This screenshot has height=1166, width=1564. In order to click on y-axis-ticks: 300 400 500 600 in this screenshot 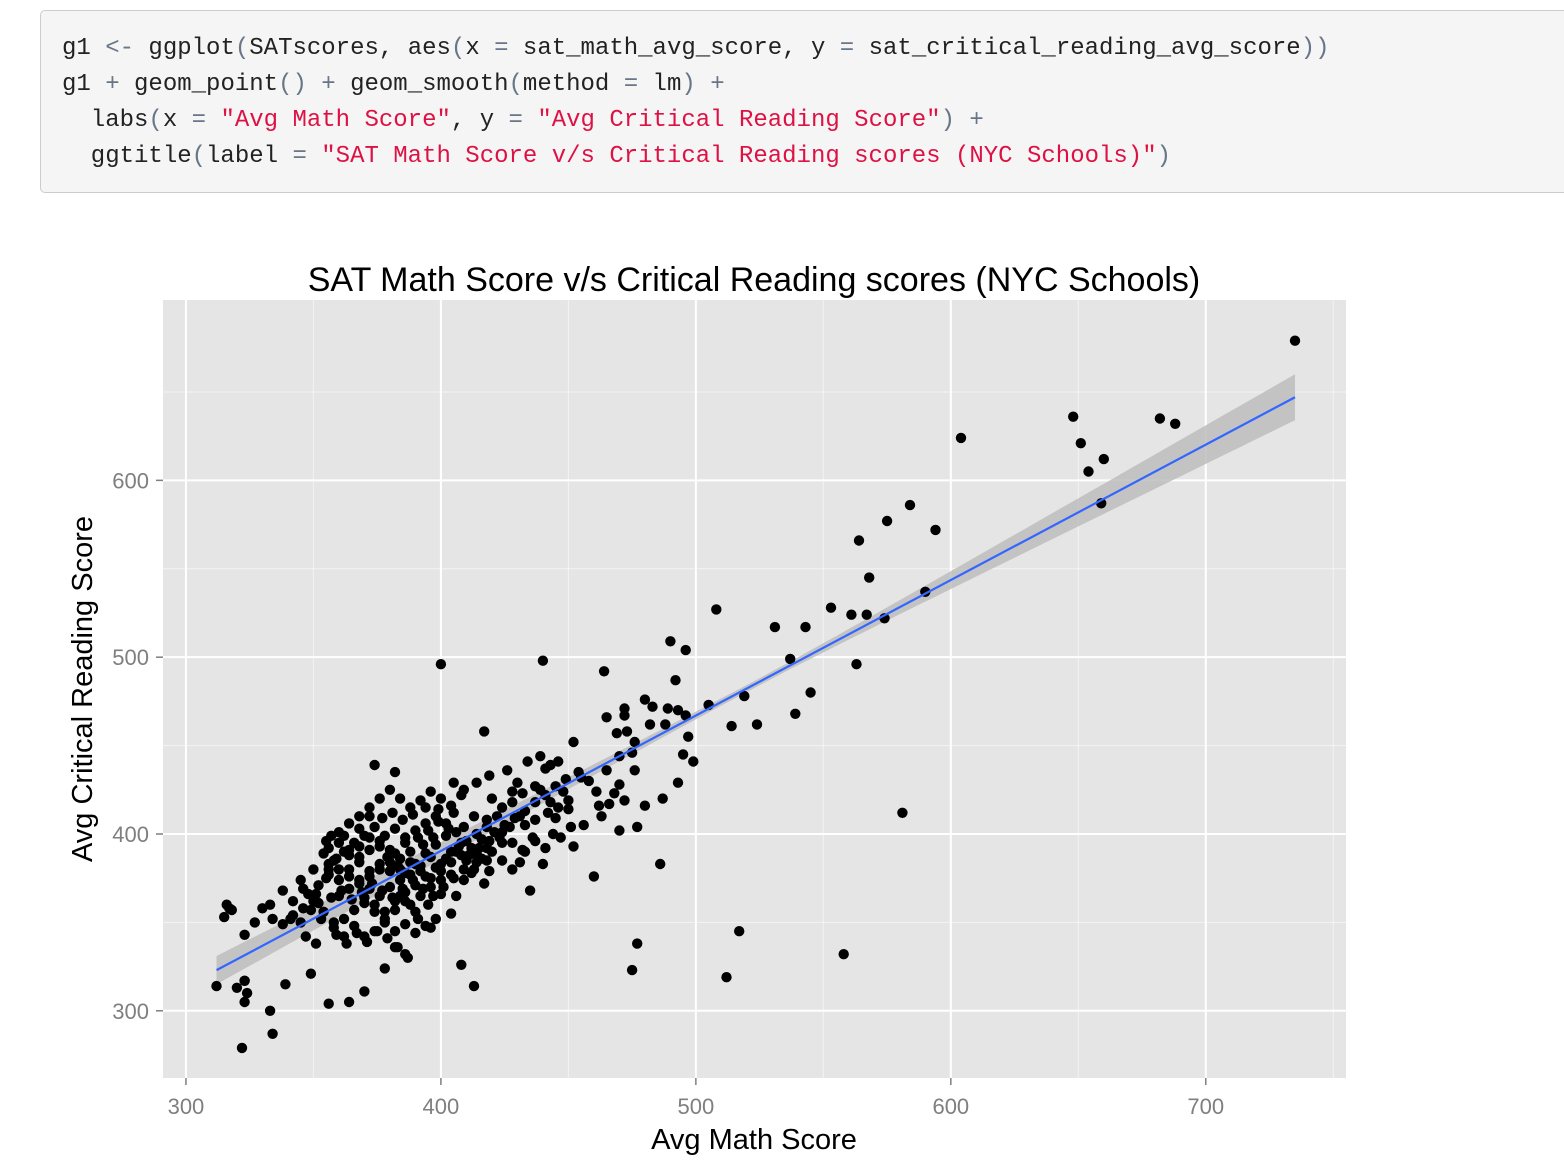, I will do `click(137, 746)`.